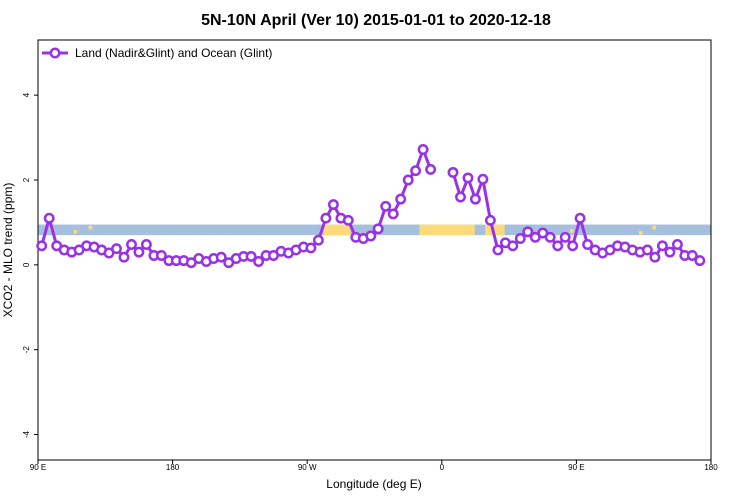 This screenshot has height=500, width=750. I want to click on y-tick-label: 2, so click(26, 179).